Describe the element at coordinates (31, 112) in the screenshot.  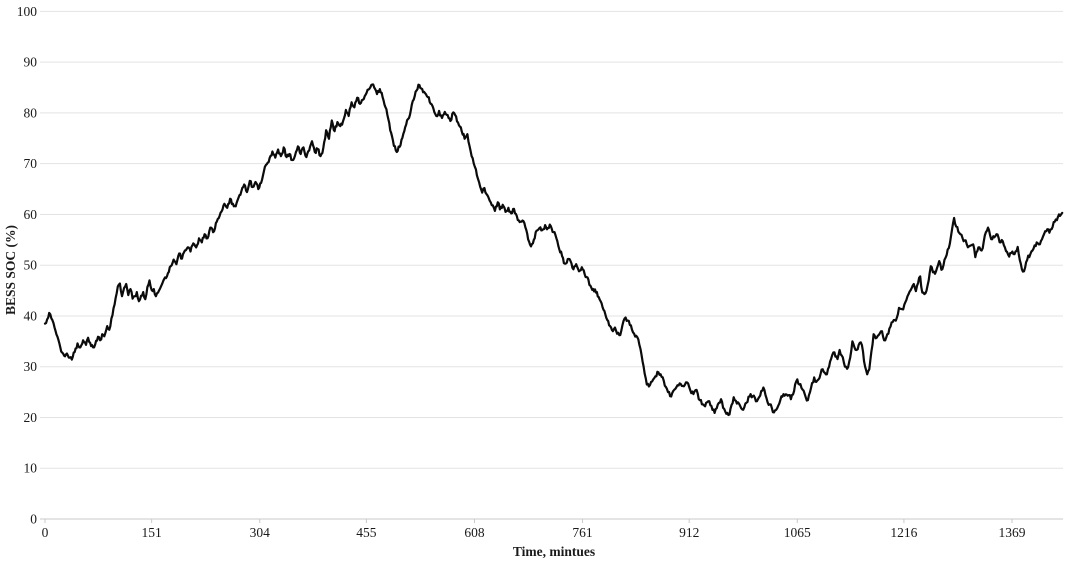
I see `y-tick-label: 80` at that location.